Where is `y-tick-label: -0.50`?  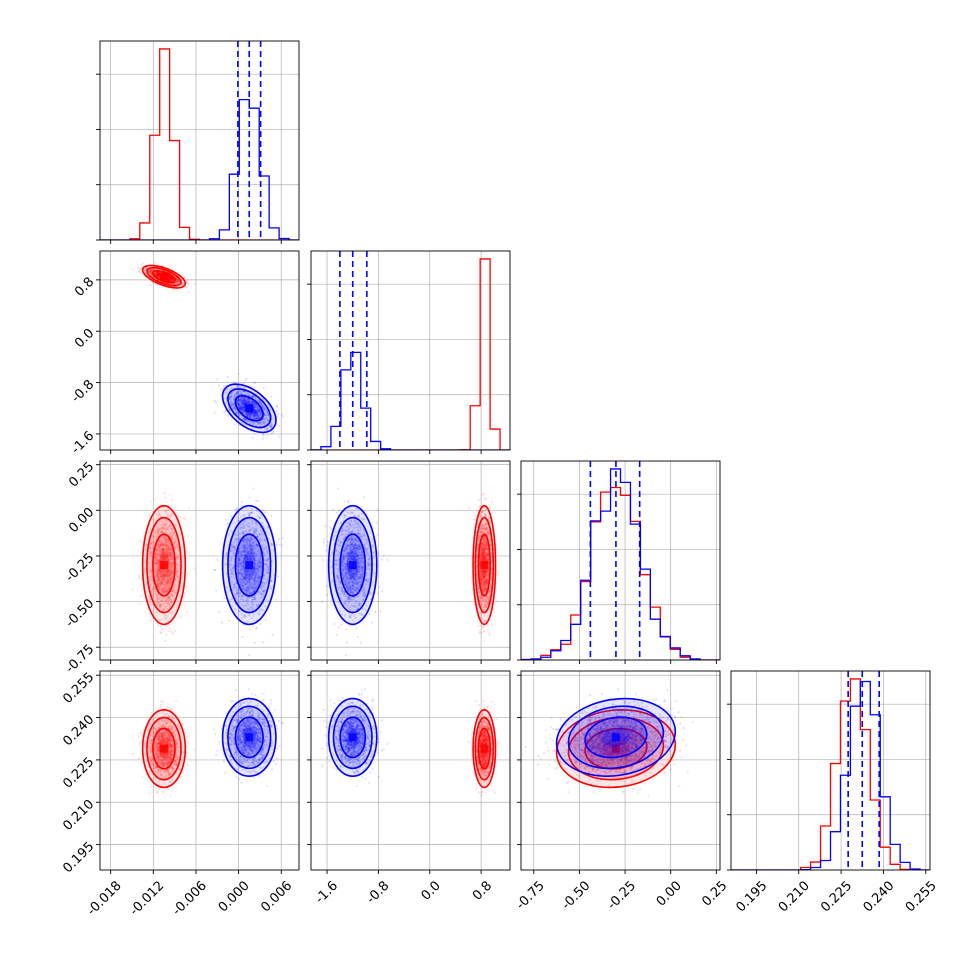
y-tick-label: -0.50 is located at coordinates (80, 613).